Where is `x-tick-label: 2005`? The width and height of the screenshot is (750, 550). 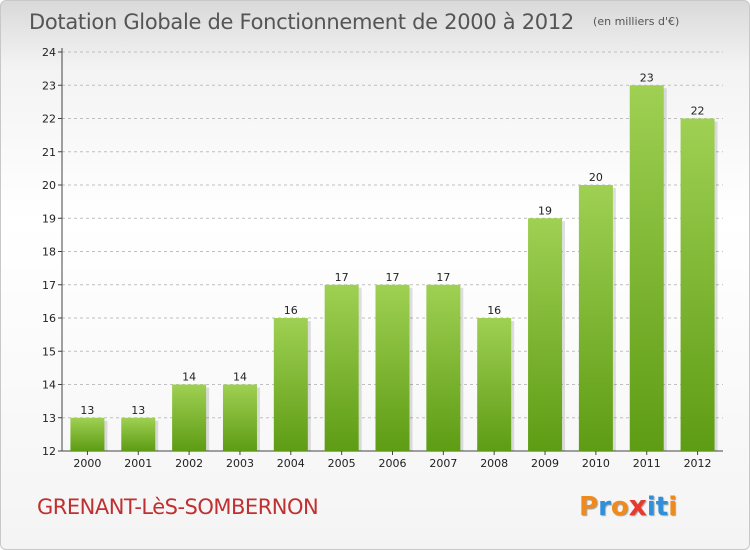
x-tick-label: 2005 is located at coordinates (342, 463).